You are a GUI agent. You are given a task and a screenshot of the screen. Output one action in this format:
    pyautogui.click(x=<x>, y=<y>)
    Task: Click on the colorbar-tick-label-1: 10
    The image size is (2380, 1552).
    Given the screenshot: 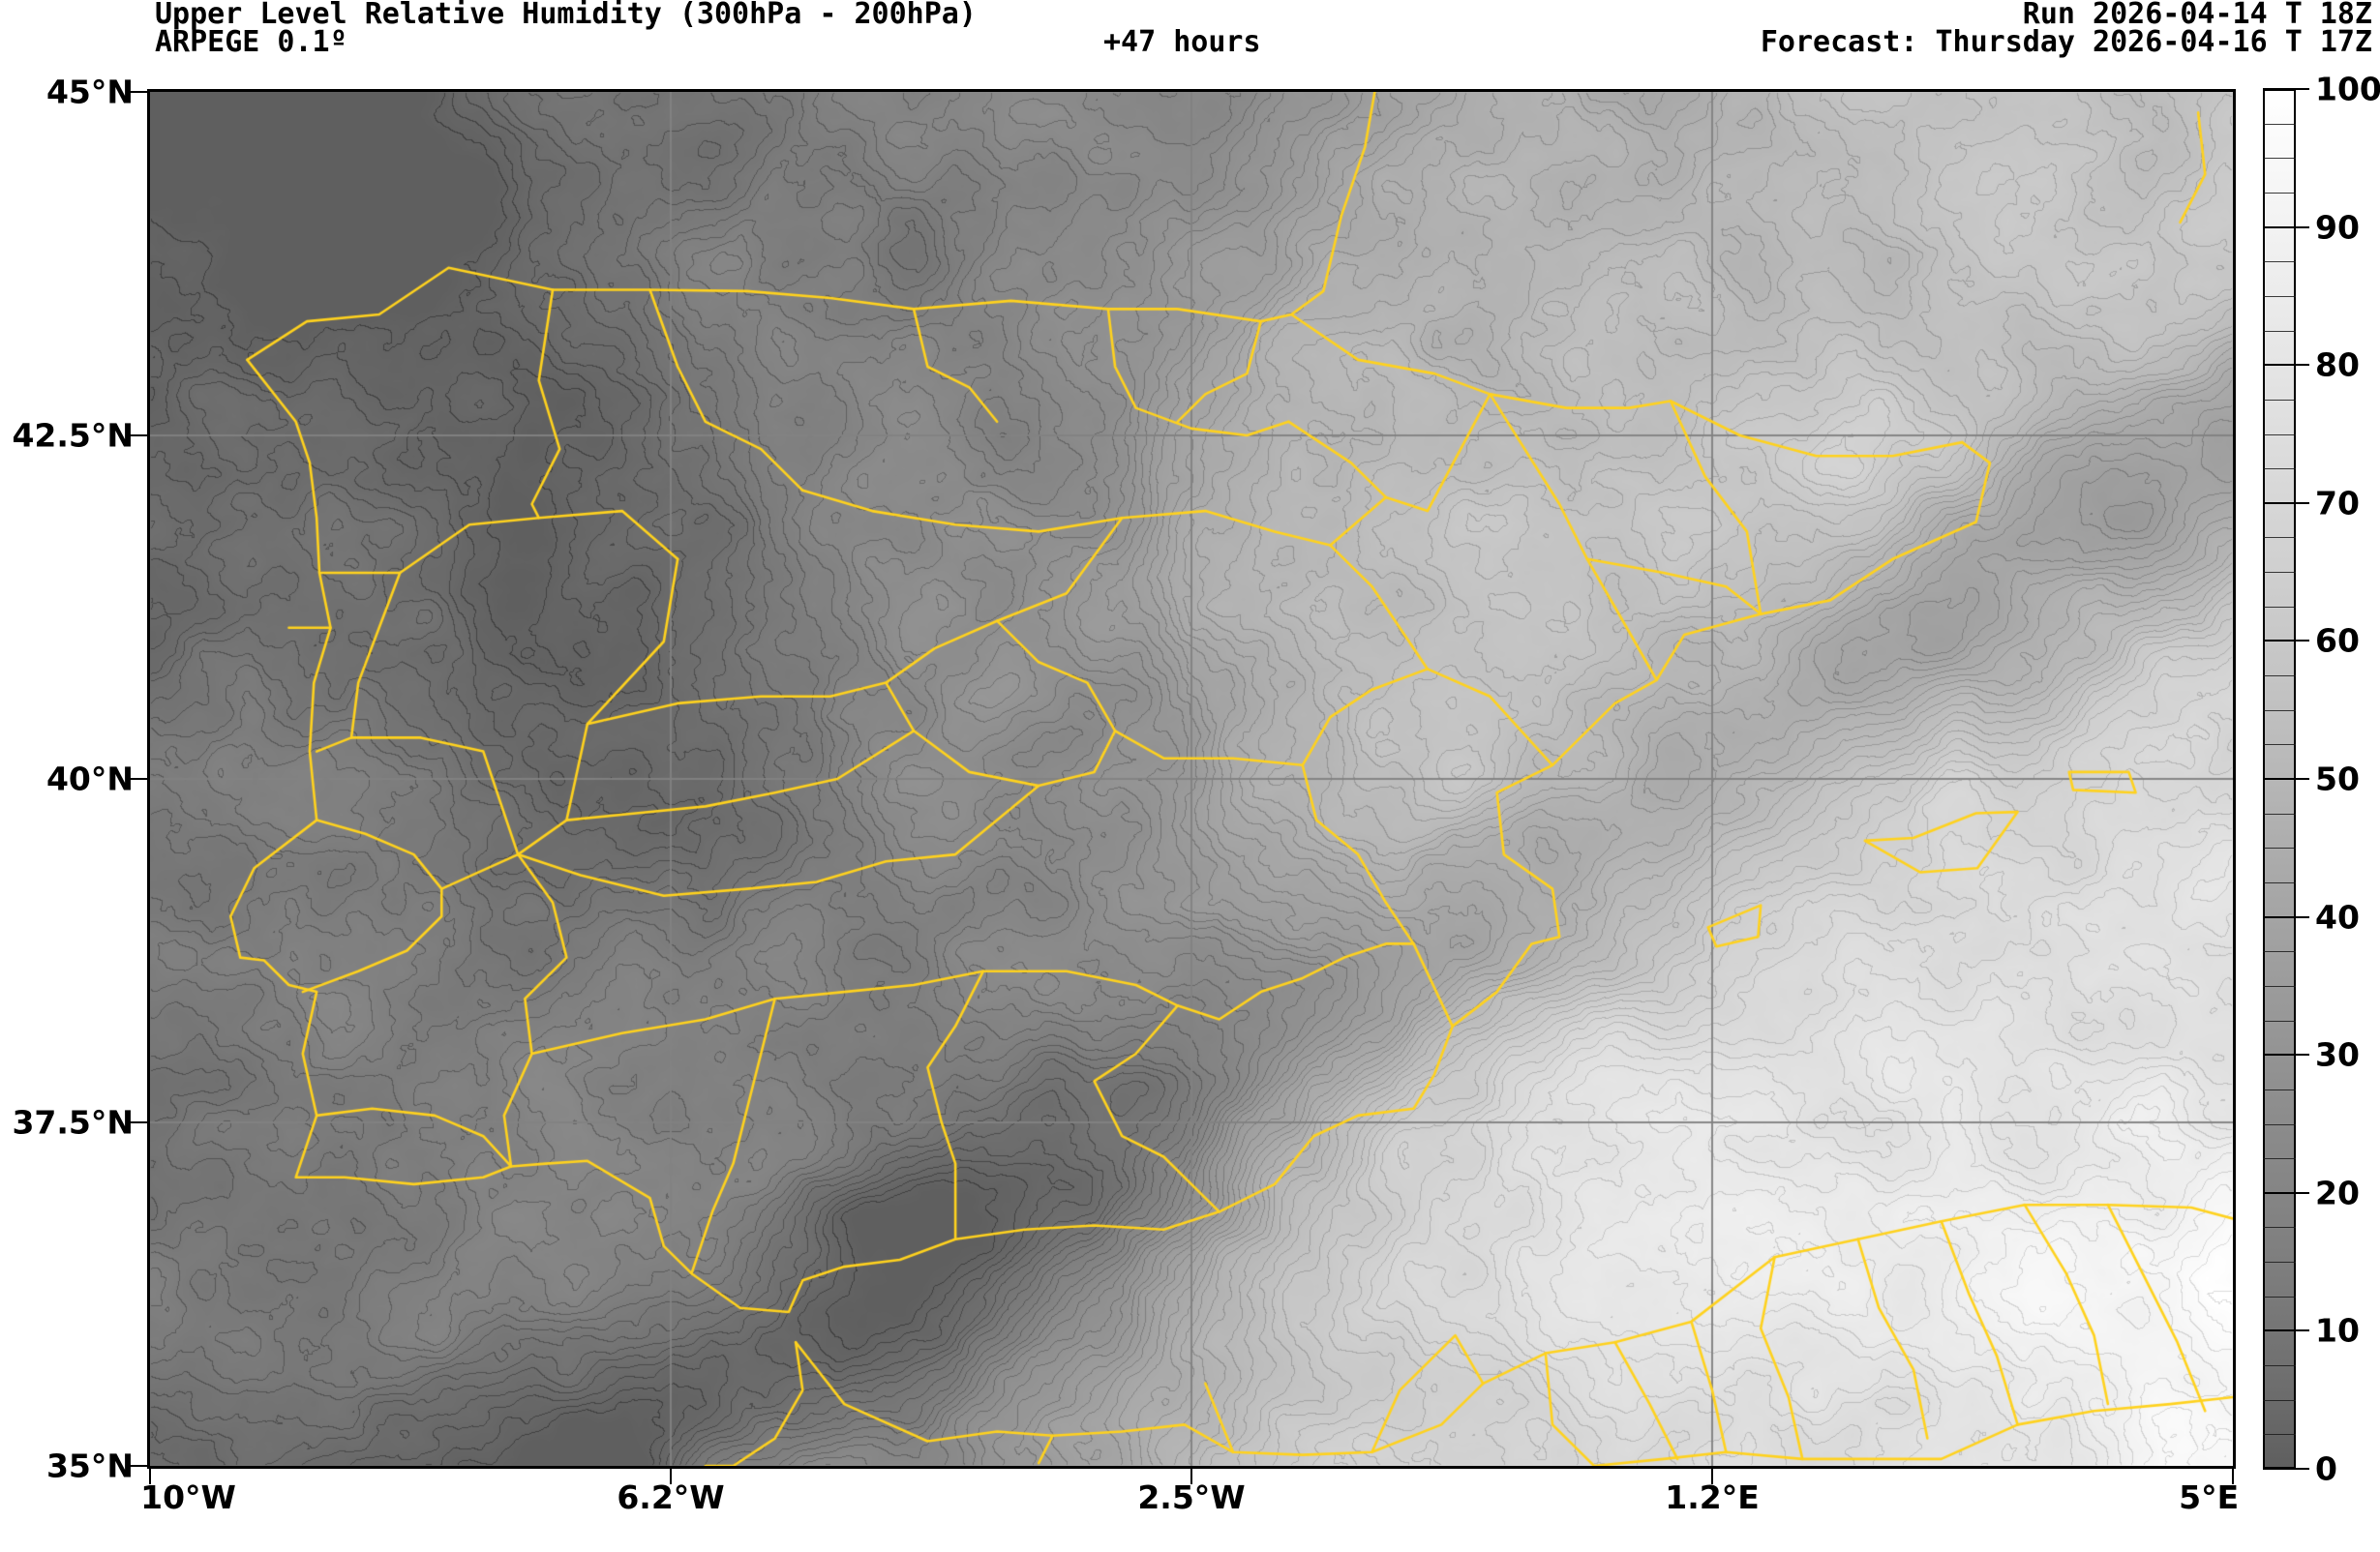 What is the action you would take?
    pyautogui.click(x=2337, y=1331)
    